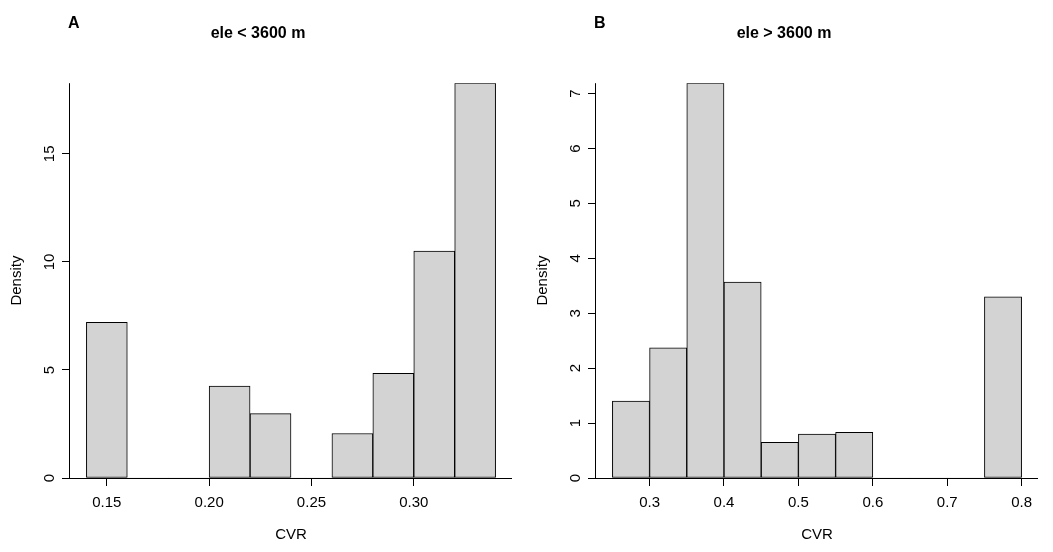 The image size is (1053, 552). Describe the element at coordinates (798, 502) in the screenshot. I see `x-tick-label: 0.5` at that location.